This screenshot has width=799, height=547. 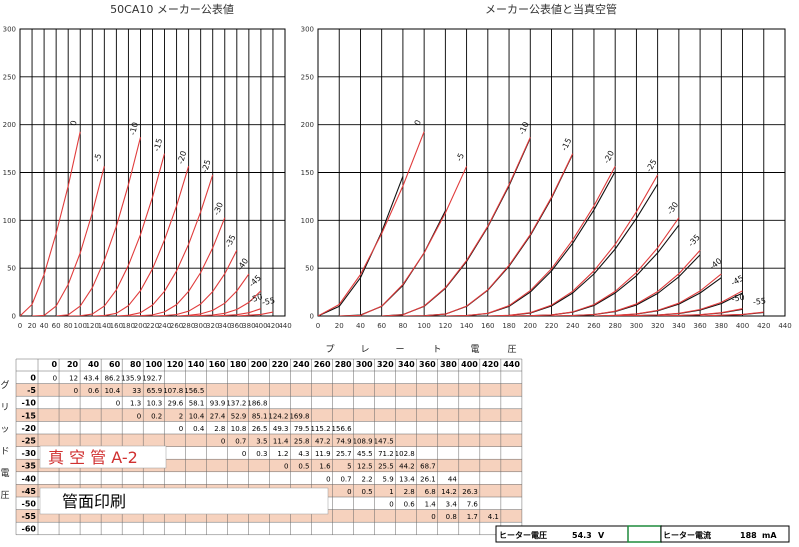 I want to click on table-cell: 25.5, so click(x=386, y=467).